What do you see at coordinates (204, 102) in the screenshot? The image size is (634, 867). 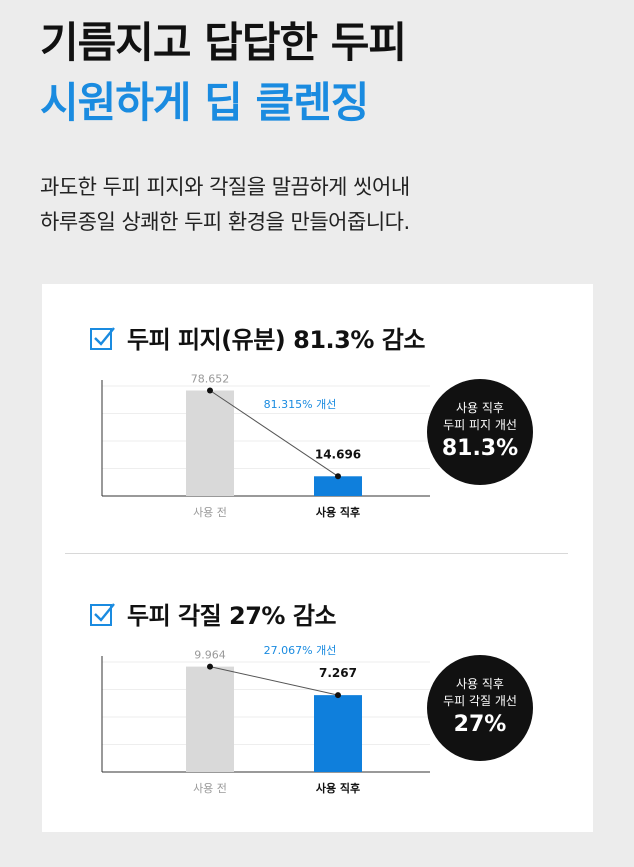 I see `page-title-line2: 시원하게 딥 클렌징` at bounding box center [204, 102].